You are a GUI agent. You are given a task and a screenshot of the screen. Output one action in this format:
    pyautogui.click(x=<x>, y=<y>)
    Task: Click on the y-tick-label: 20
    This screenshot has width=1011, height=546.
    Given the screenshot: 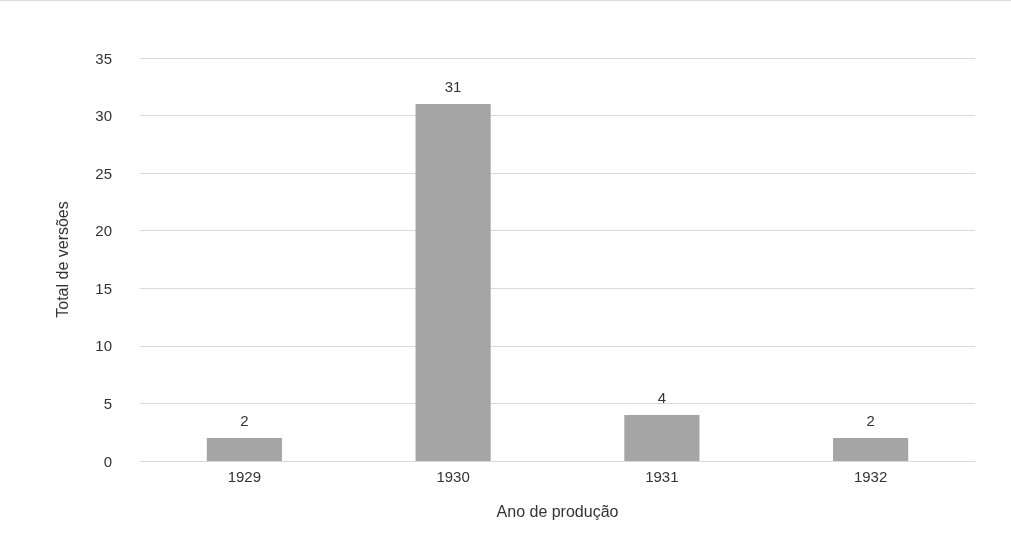 What is the action you would take?
    pyautogui.click(x=103, y=231)
    